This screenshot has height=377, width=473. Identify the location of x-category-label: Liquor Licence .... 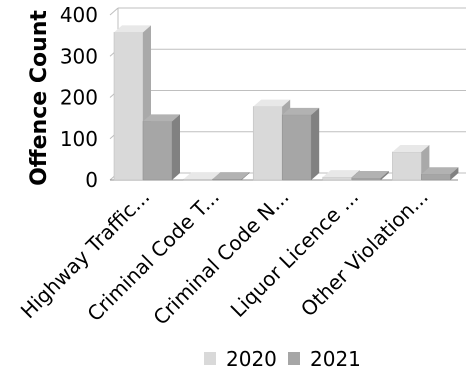
(294, 253).